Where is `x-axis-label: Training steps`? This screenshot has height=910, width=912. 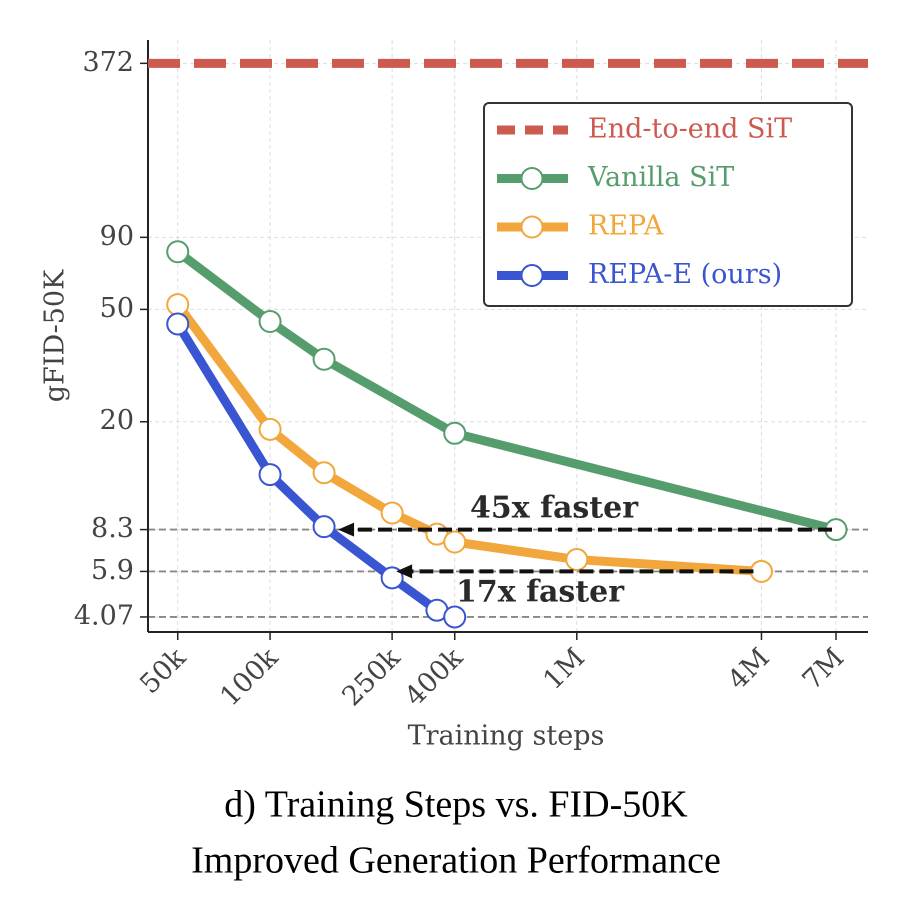 x-axis-label: Training steps is located at coordinates (506, 736).